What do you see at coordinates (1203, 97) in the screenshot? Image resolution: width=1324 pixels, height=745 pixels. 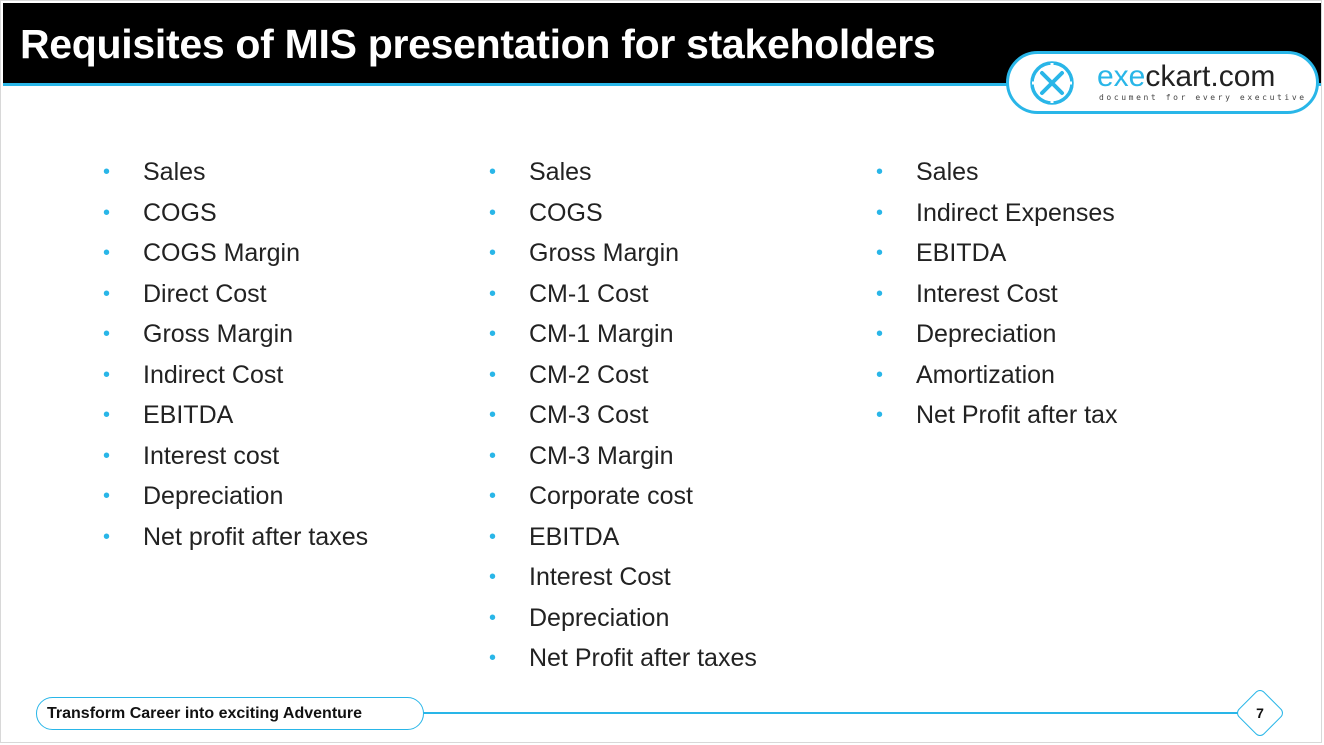 I see `logo-tagline: document for every executive` at bounding box center [1203, 97].